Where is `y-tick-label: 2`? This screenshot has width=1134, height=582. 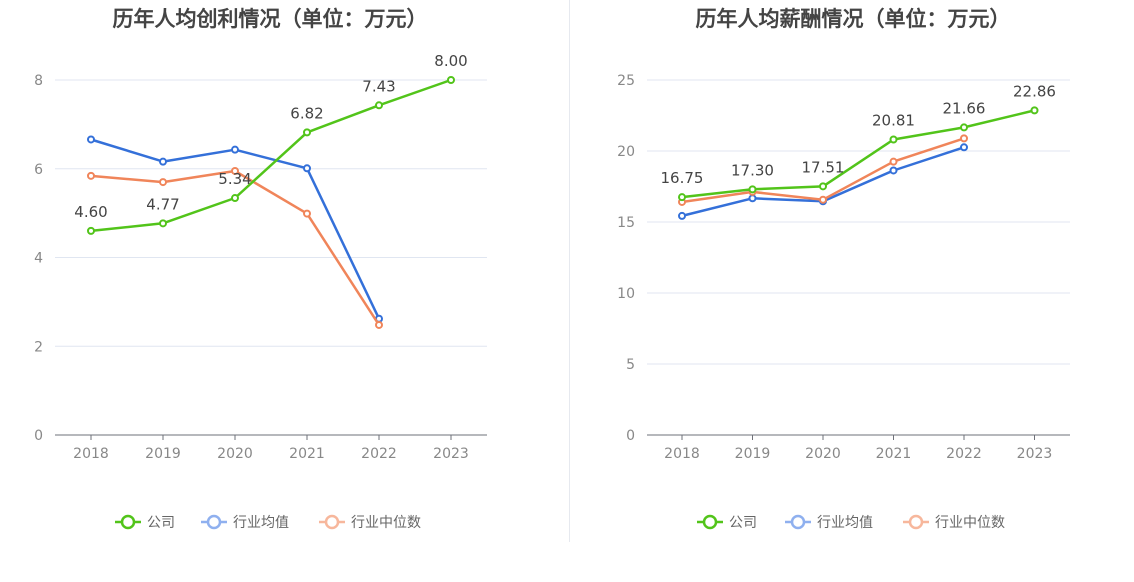
y-tick-label: 2 is located at coordinates (38, 347).